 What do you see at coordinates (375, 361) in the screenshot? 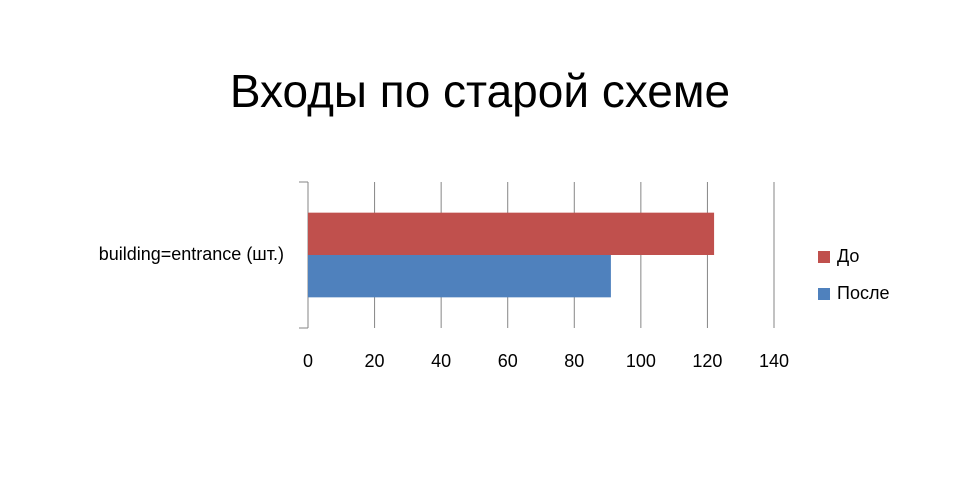
I see `x-tick-label: 20` at bounding box center [375, 361].